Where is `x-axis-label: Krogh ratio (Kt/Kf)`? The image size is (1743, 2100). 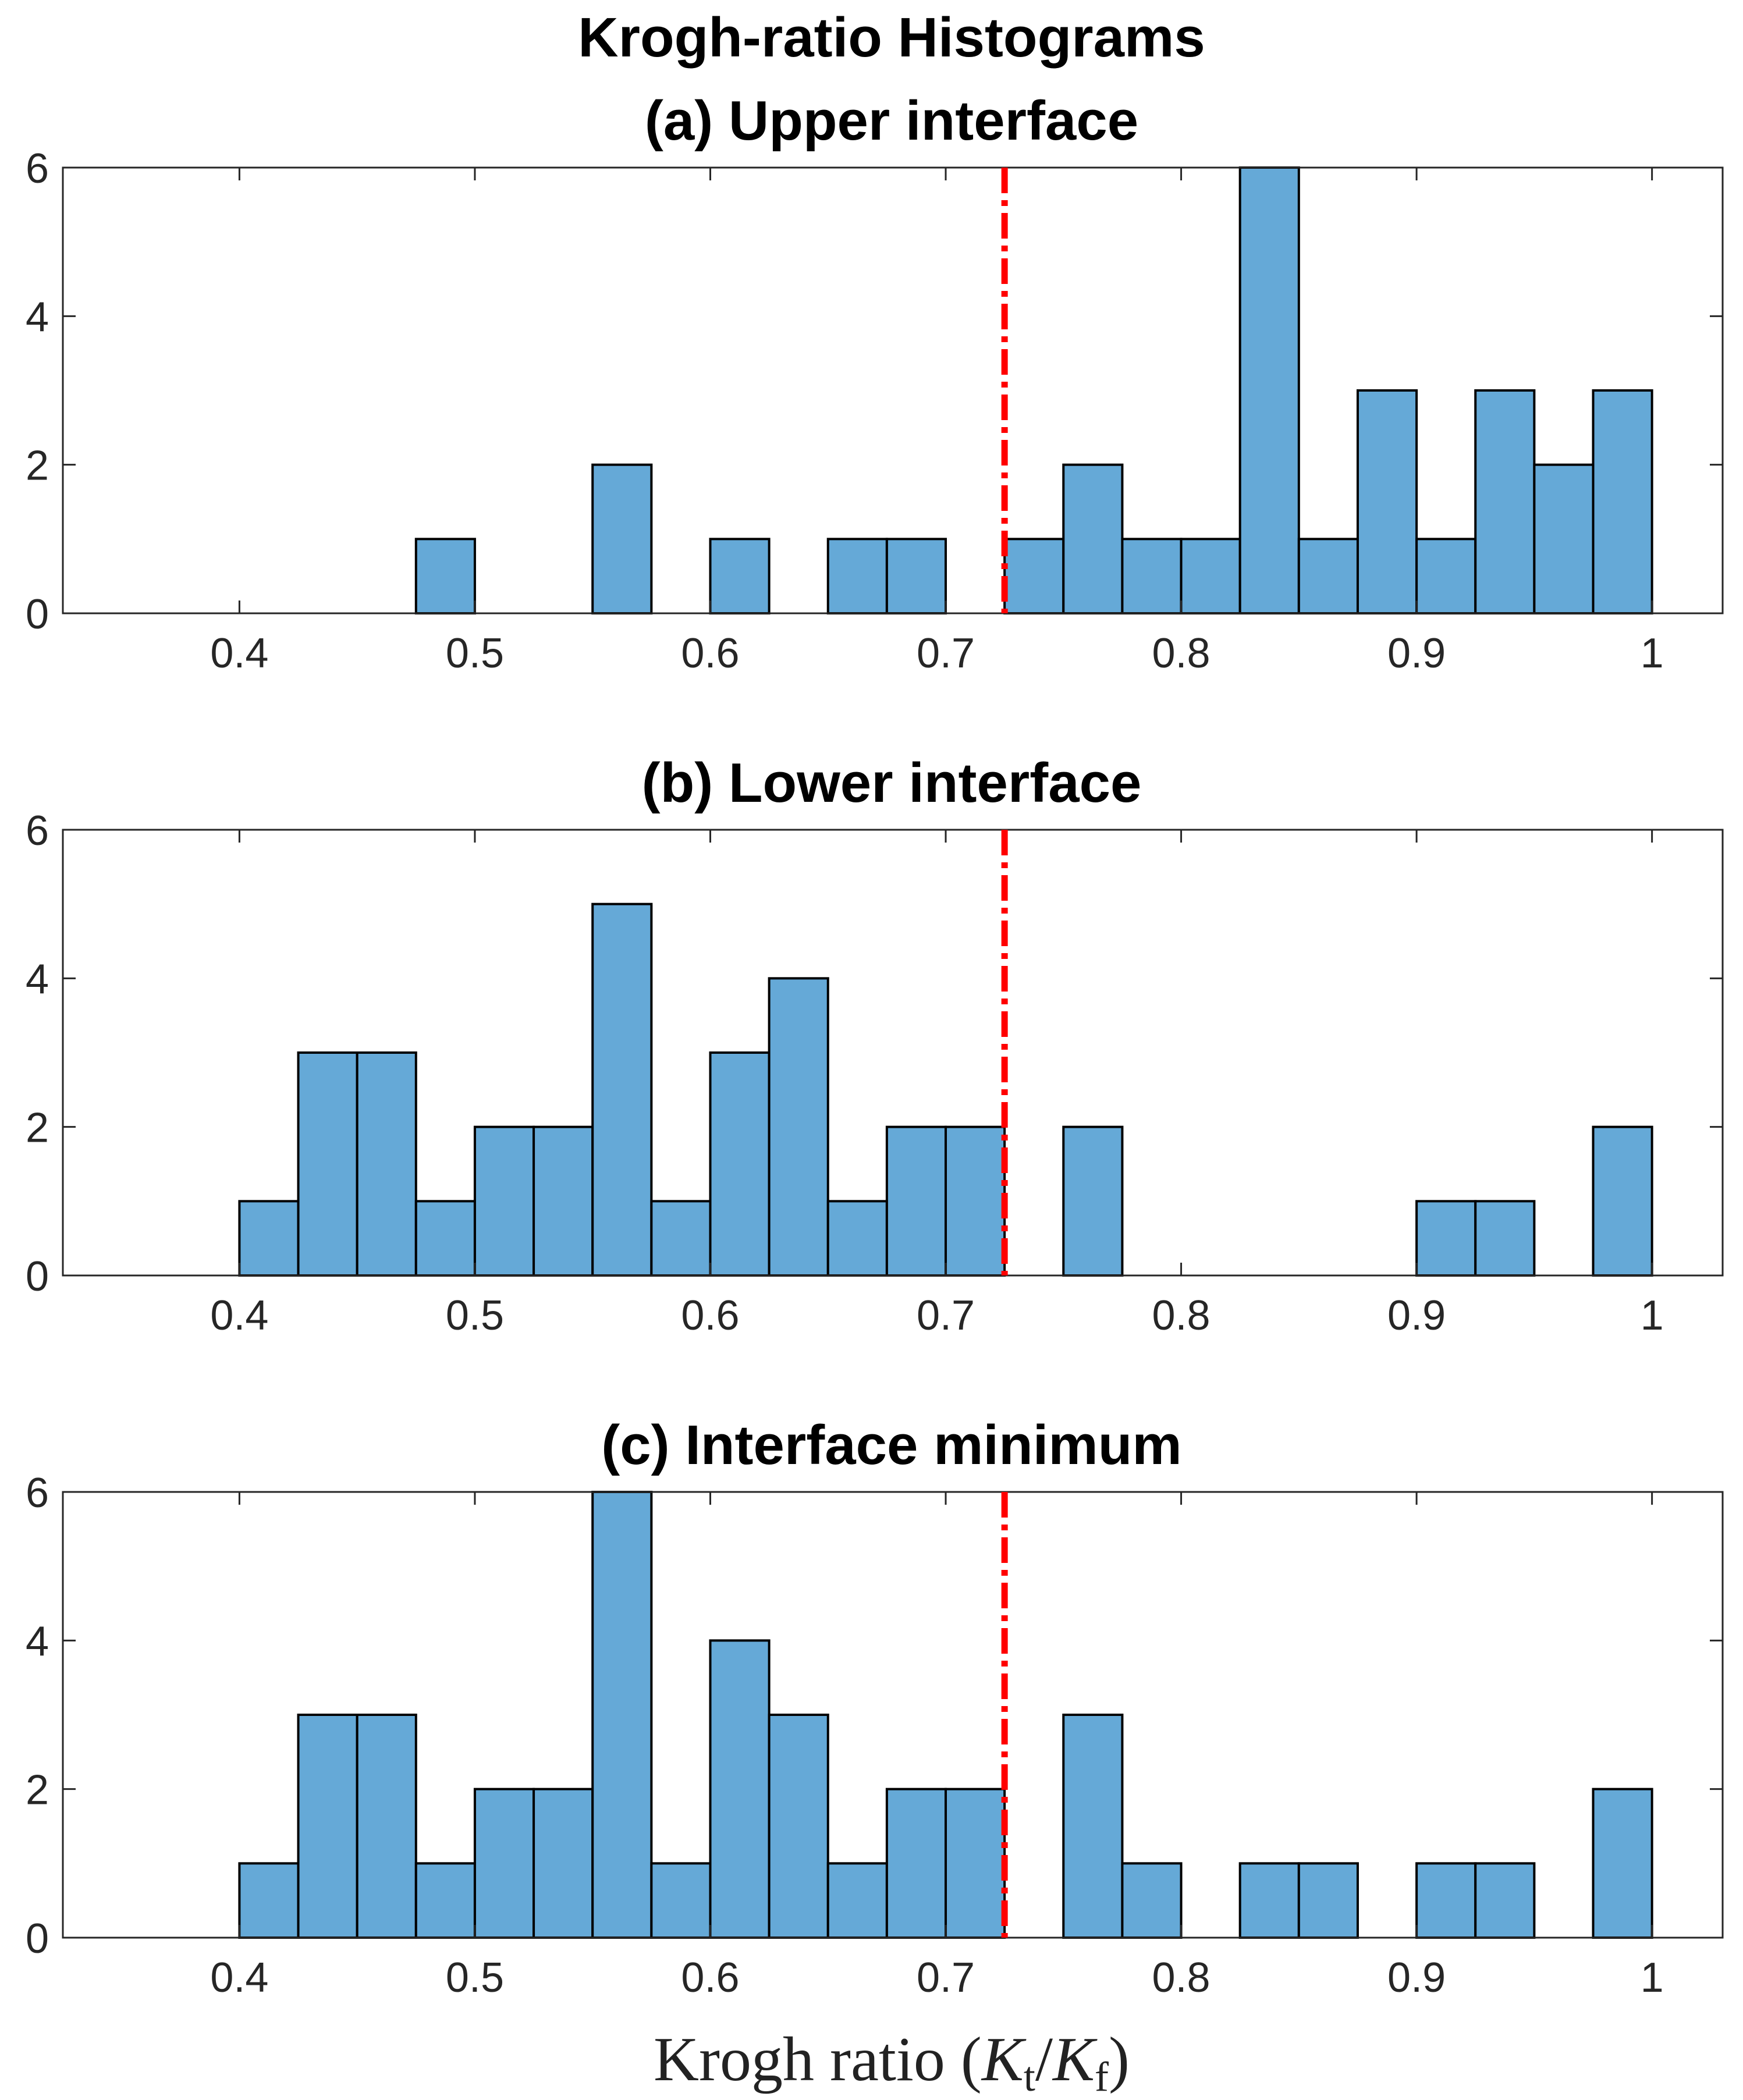
x-axis-label: Krogh ratio (Kt/Kf) is located at coordinates (892, 2062).